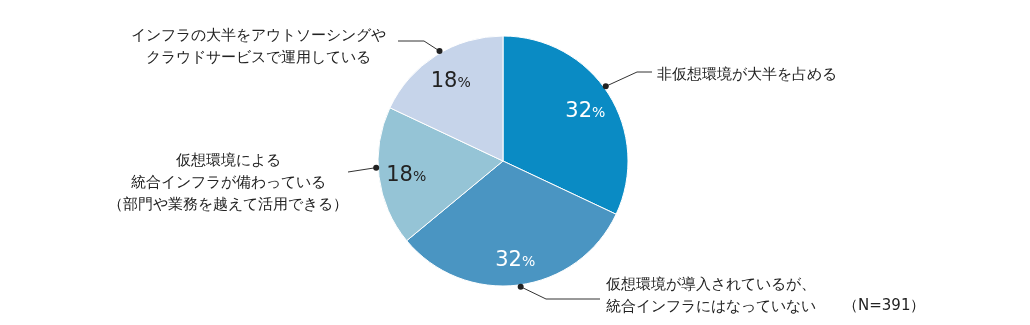 The width and height of the screenshot is (1030, 325). Describe the element at coordinates (884, 305) in the screenshot. I see `text: （N=391）` at that location.